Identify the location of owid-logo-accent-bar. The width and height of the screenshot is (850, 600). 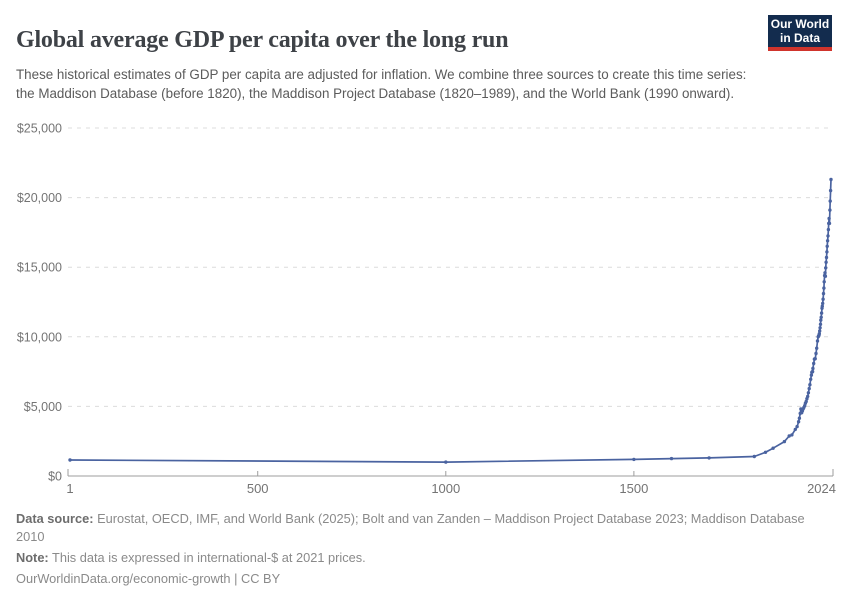
(800, 49).